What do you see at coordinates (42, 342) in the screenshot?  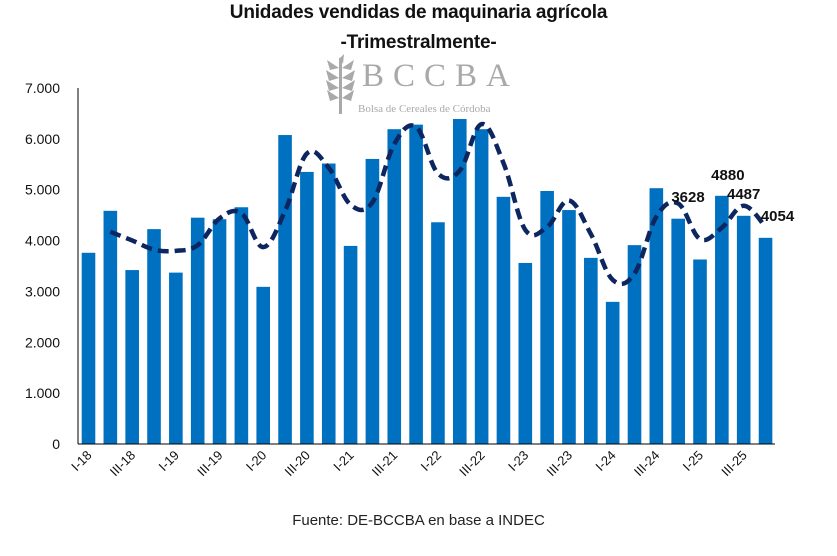 I see `y-tick-label: 2.000` at bounding box center [42, 342].